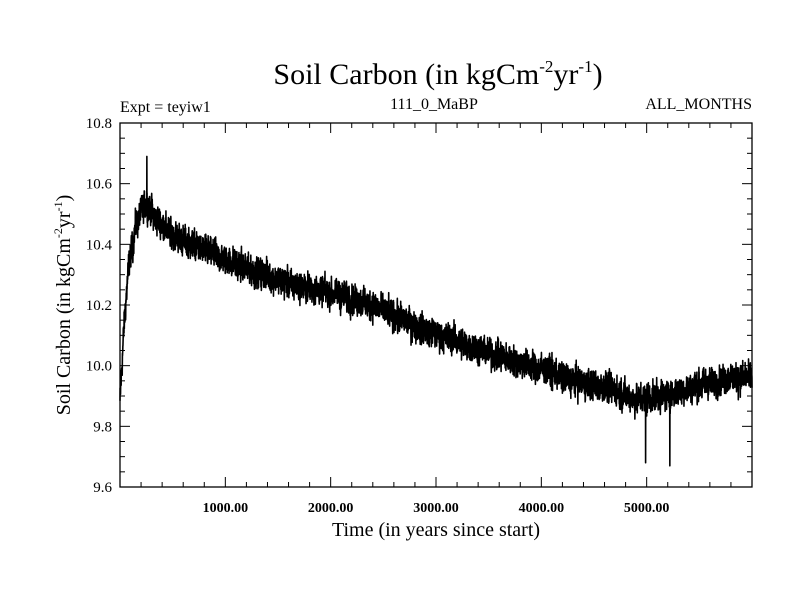  I want to click on x-tick-label: 2000.00, so click(331, 508).